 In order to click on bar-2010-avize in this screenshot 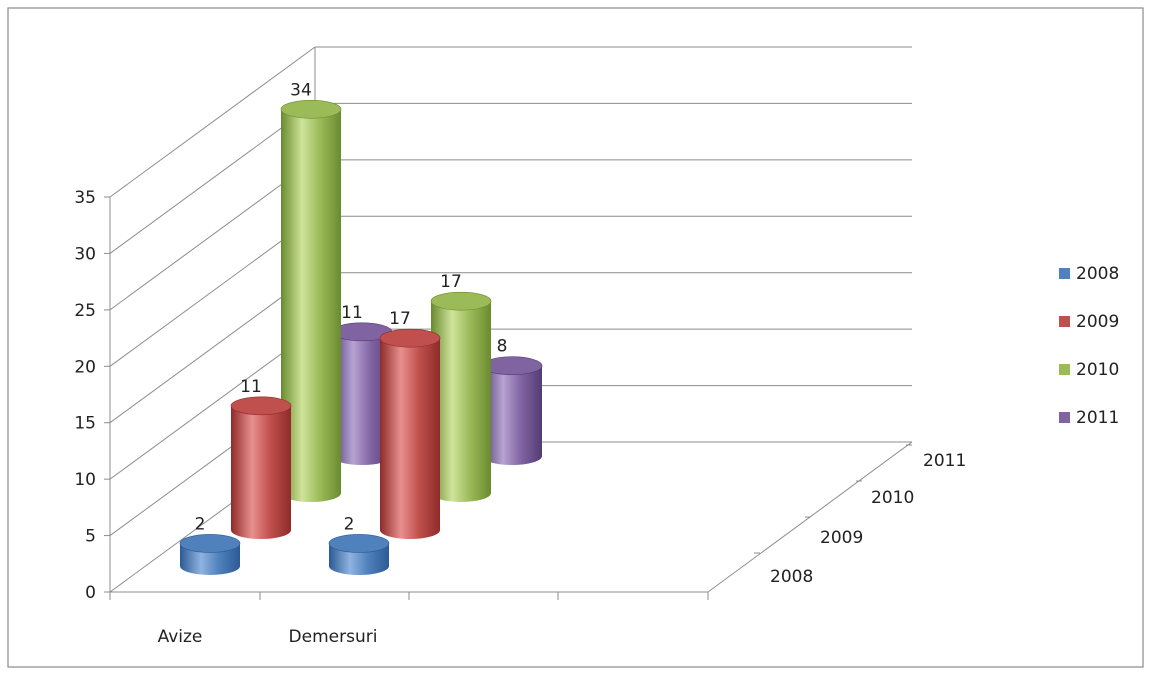, I will do `click(311, 301)`.